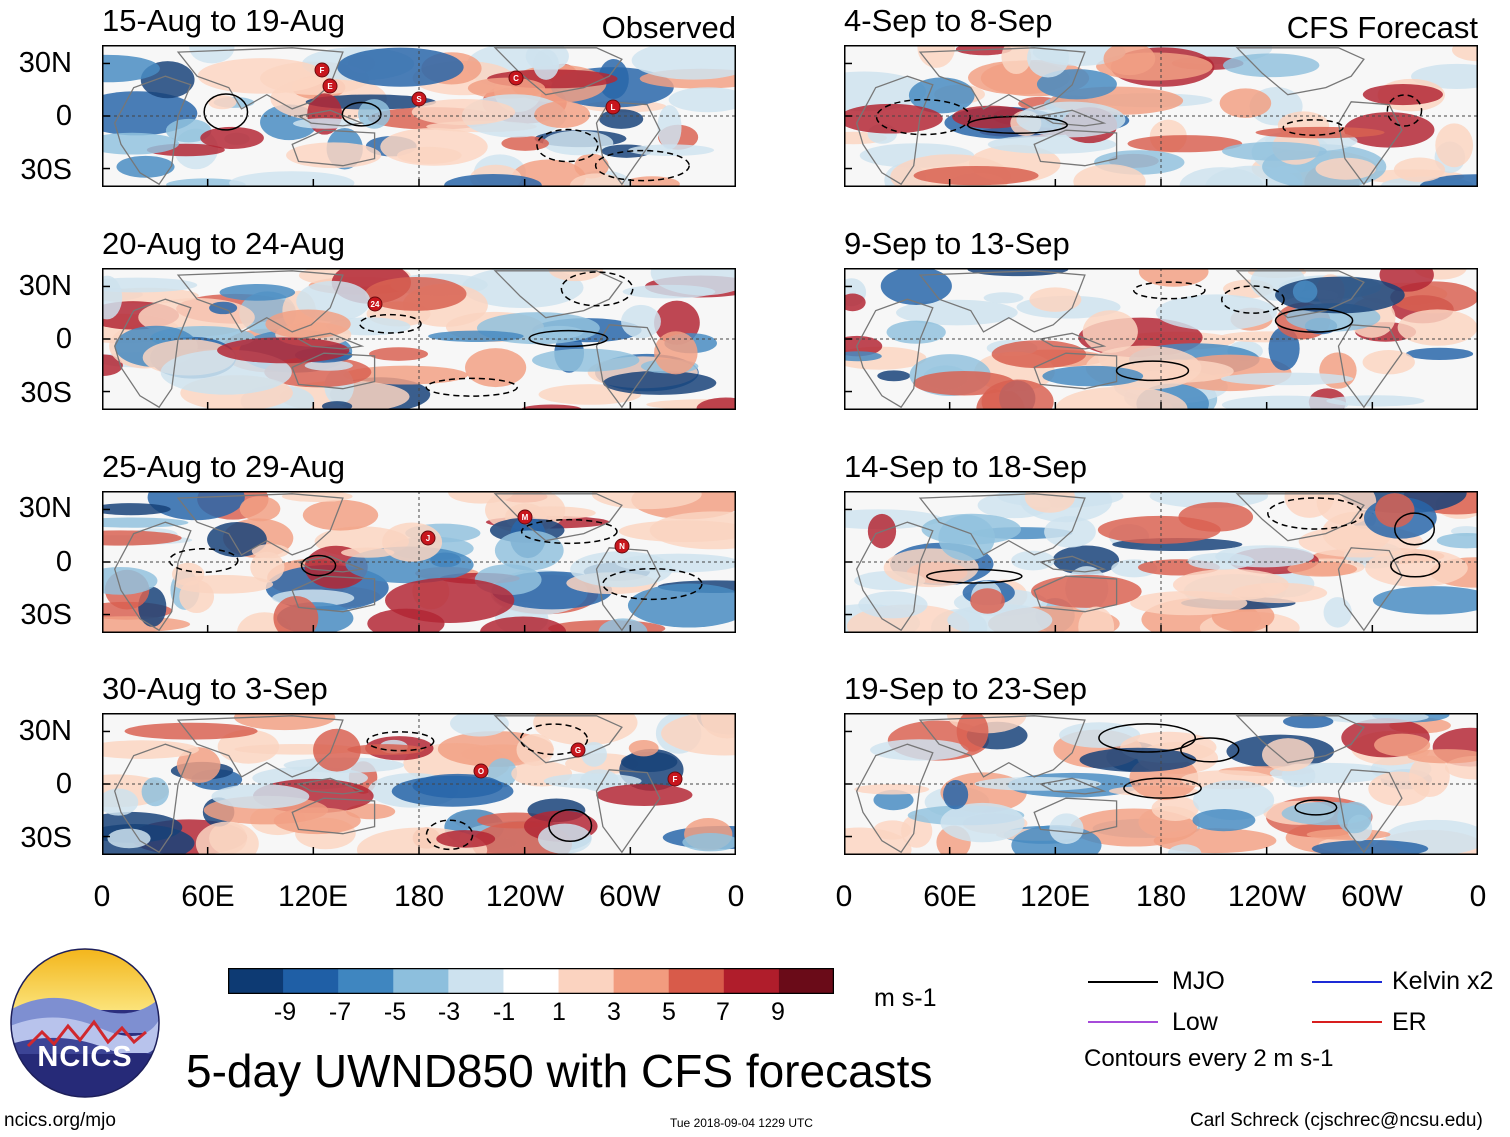 This screenshot has width=1510, height=1137. Describe the element at coordinates (1372, 896) in the screenshot. I see `lon-label-right-60w: 60W` at that location.